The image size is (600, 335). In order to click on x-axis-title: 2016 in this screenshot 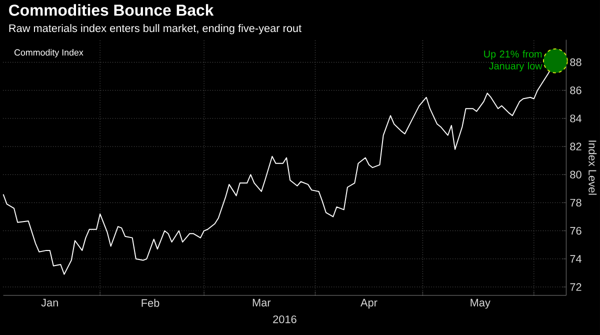, I will do `click(284, 319)`.